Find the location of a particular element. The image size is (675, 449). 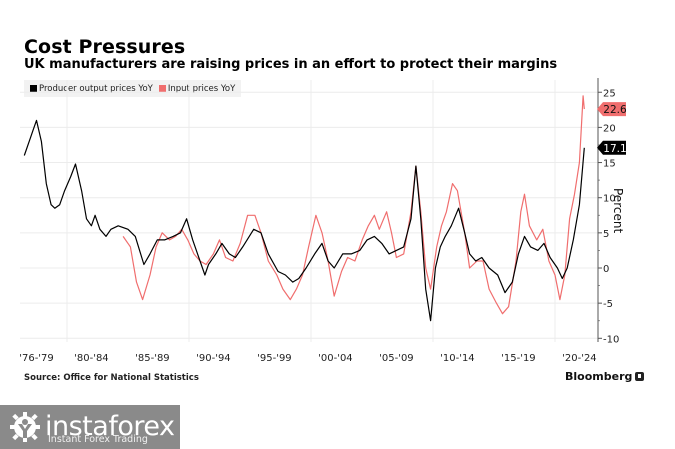

bloomberg-brand: Bloomberg is located at coordinates (605, 376).